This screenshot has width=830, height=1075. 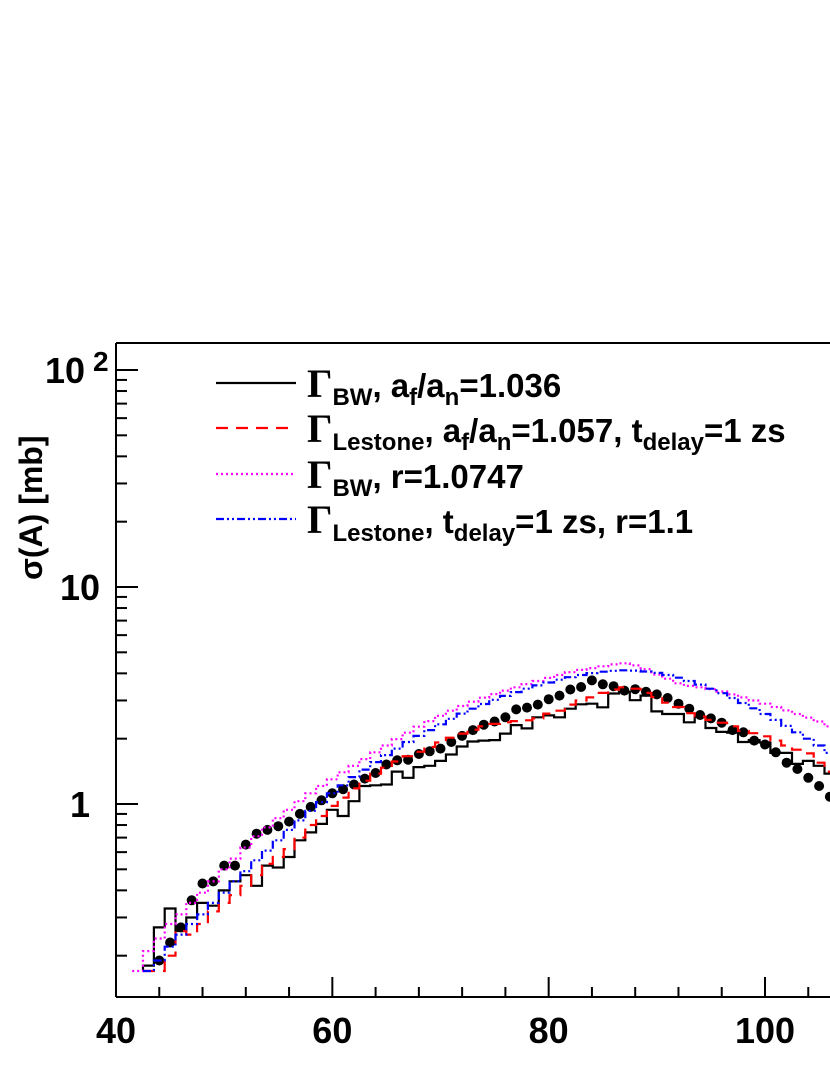 I want to click on legend-entry: ΓLestone, tdelay=1 zs, r=1.1, so click(x=500, y=522).